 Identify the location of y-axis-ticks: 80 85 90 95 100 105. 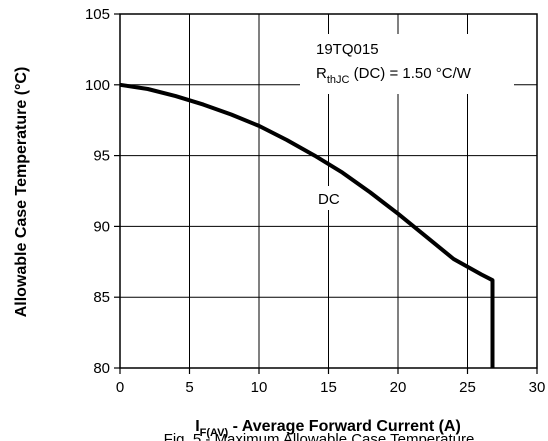
(102, 191).